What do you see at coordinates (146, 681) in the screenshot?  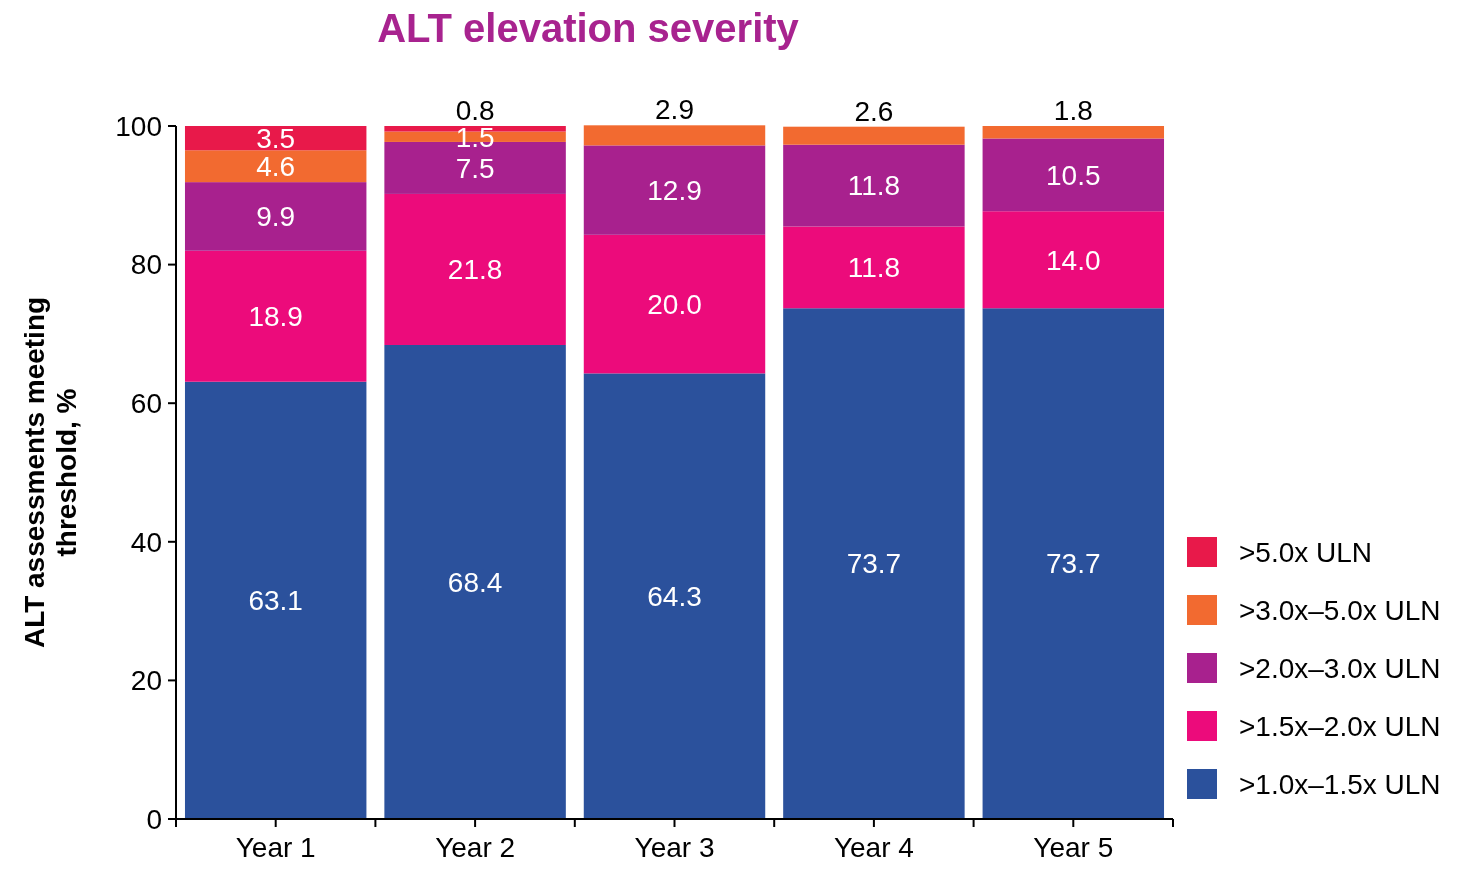 I see `y-tick-label: 20` at bounding box center [146, 681].